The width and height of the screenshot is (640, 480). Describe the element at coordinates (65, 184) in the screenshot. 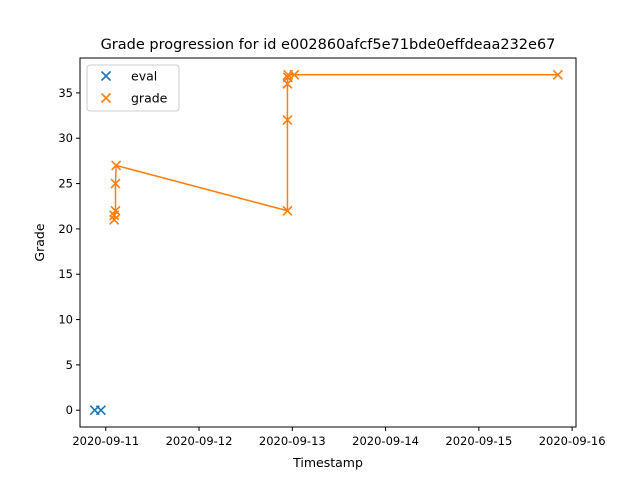

I see `y-tick-label: 25` at that location.